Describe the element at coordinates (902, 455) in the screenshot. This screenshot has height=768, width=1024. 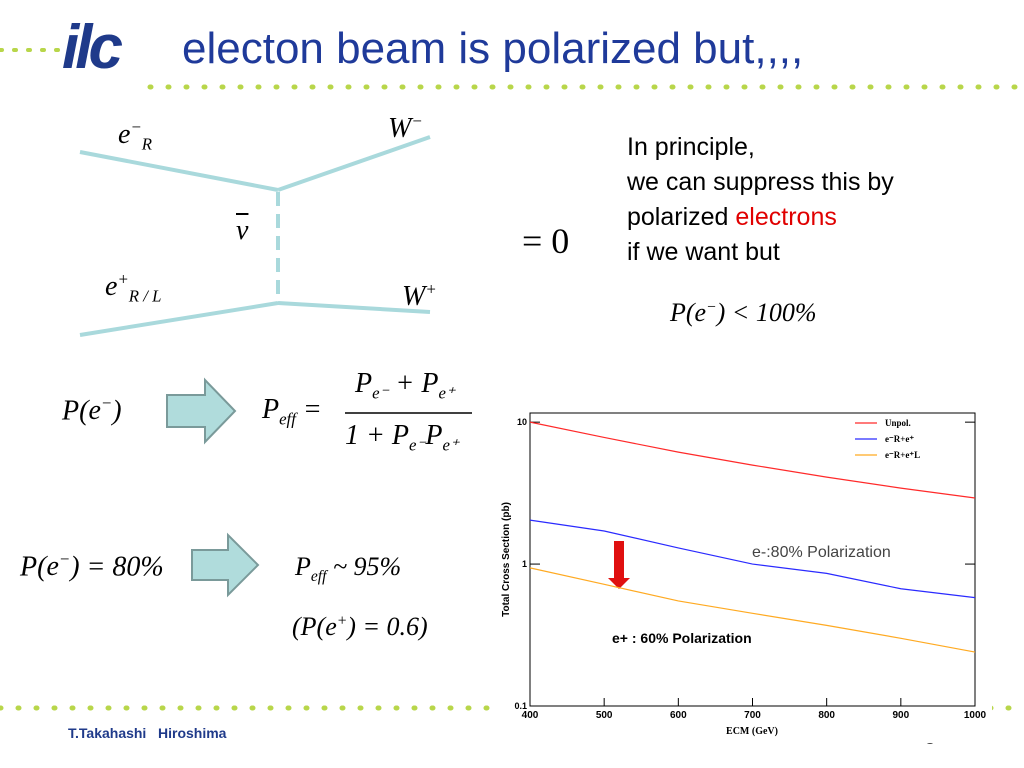
I see `legend-label: e⁻R+e⁺L` at that location.